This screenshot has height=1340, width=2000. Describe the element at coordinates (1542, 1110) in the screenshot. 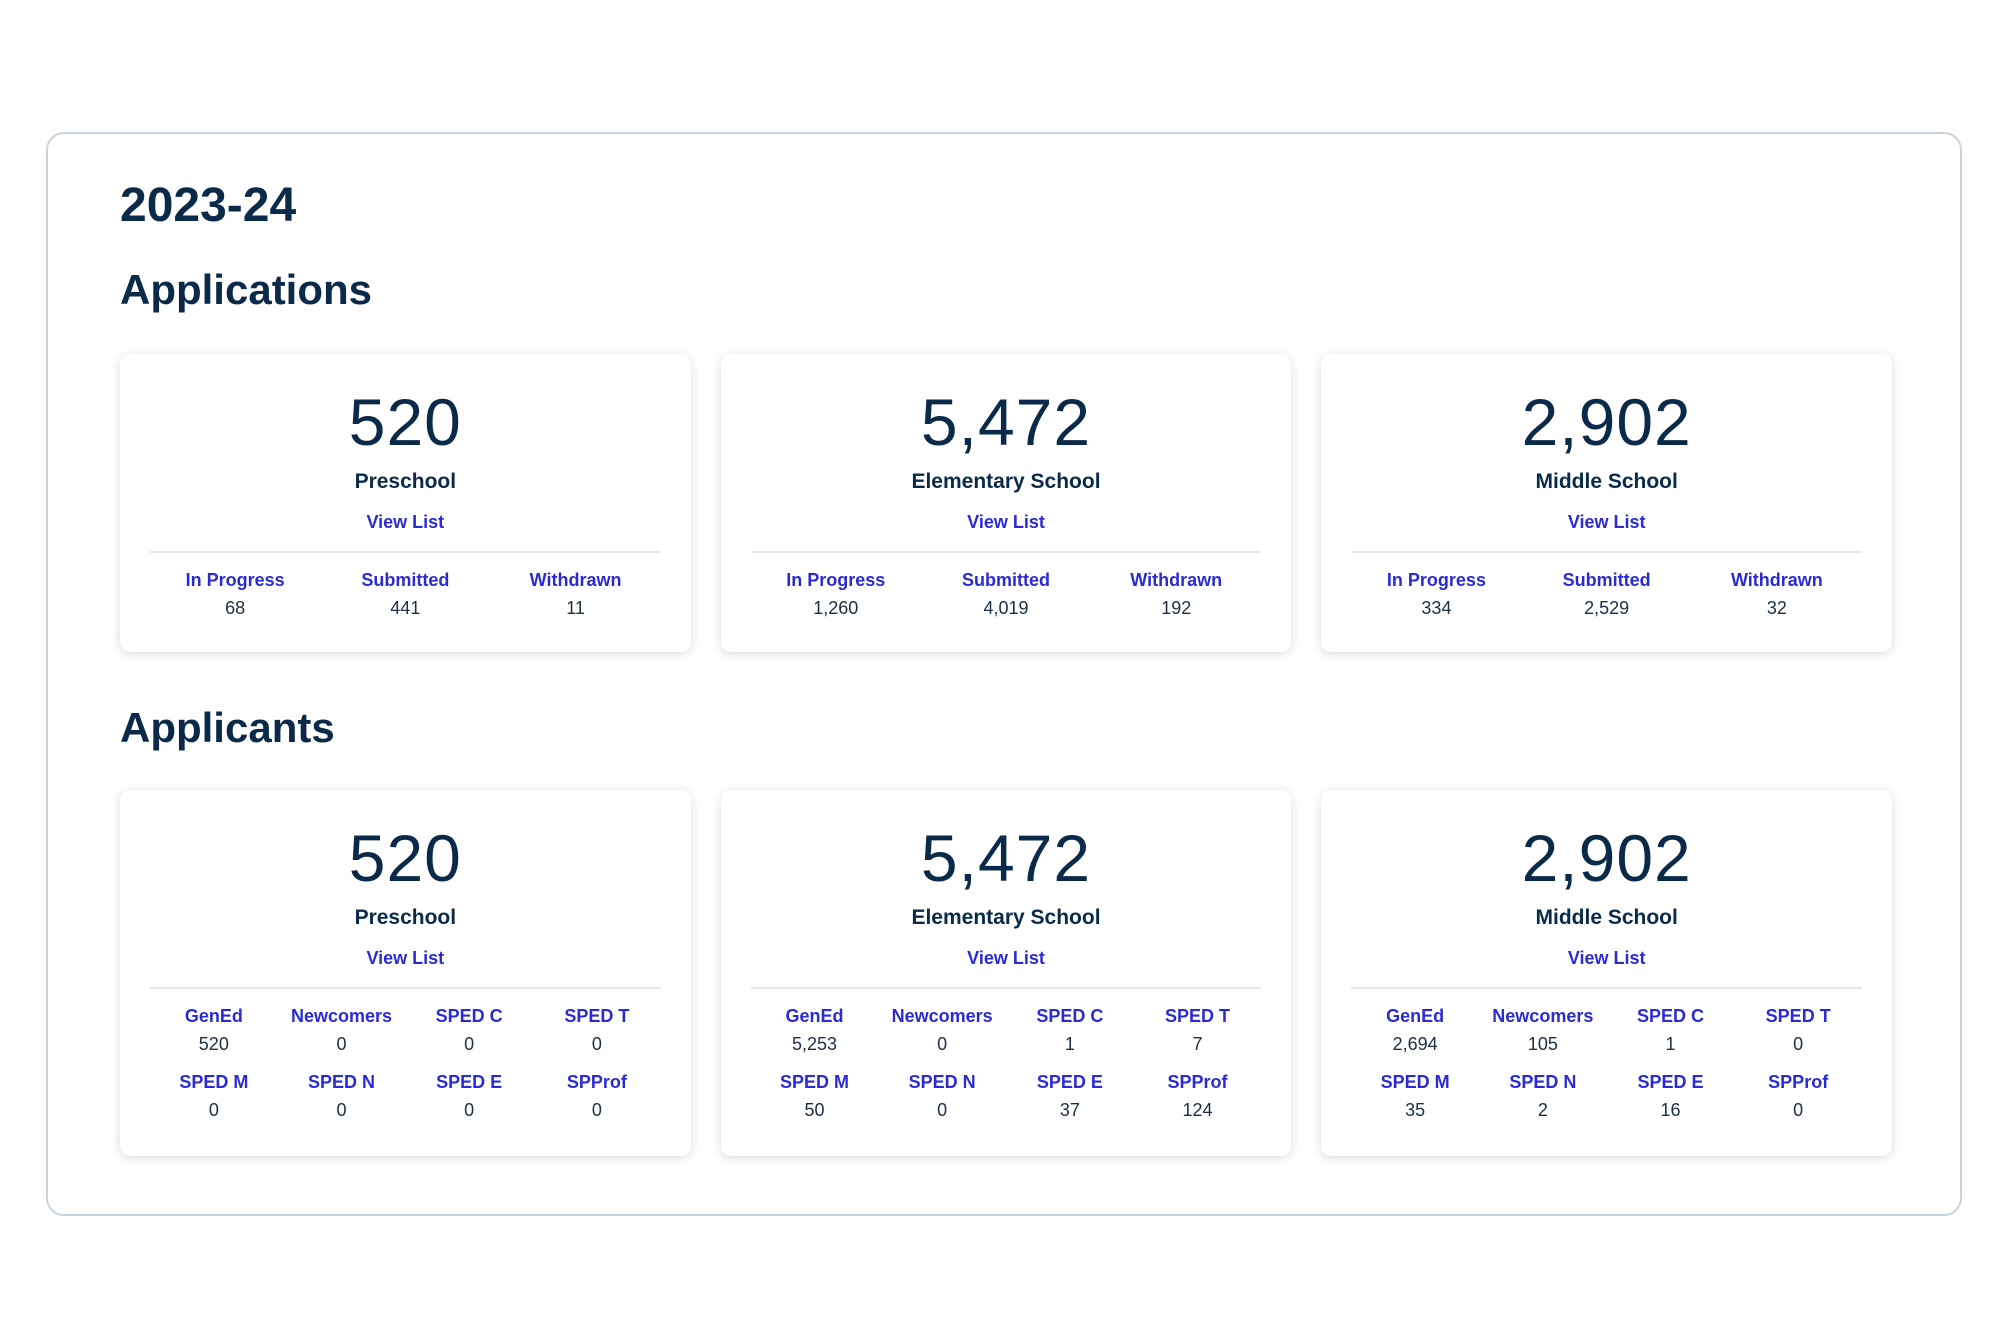

I see `stat-value: 2` at that location.